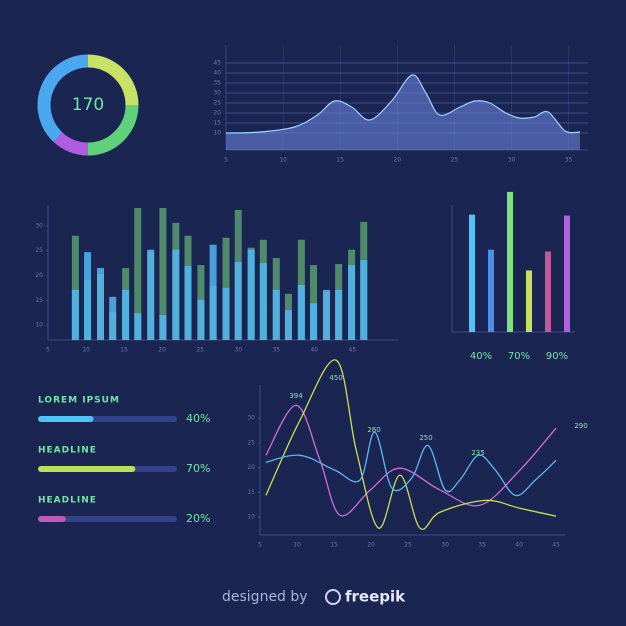 The width and height of the screenshot is (626, 626). Describe the element at coordinates (88, 105) in the screenshot. I see `donut-center-label: 170` at that location.